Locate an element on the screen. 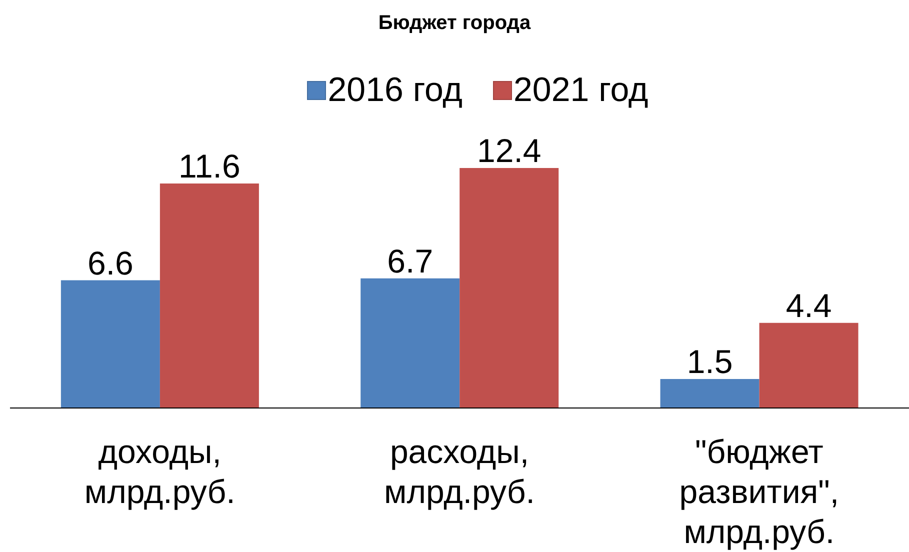  data-label: 12.4 is located at coordinates (509, 150).